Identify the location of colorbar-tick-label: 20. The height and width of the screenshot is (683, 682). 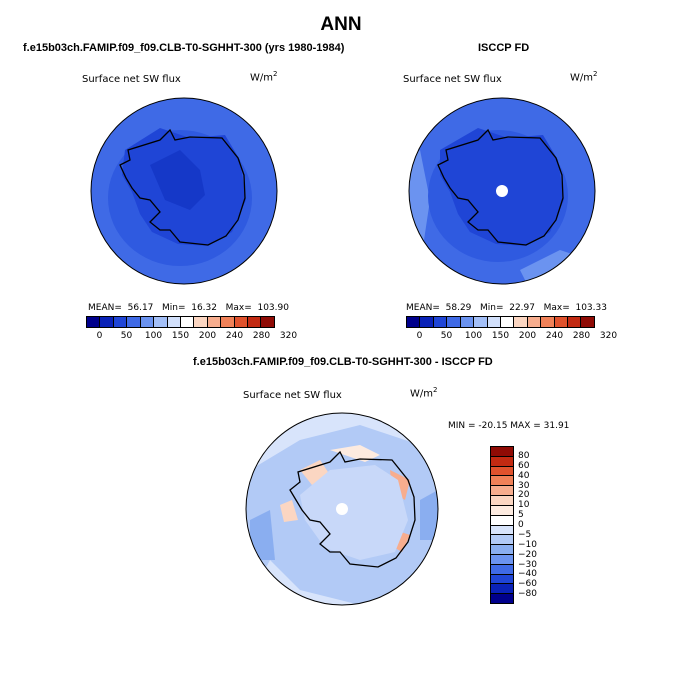
(524, 495).